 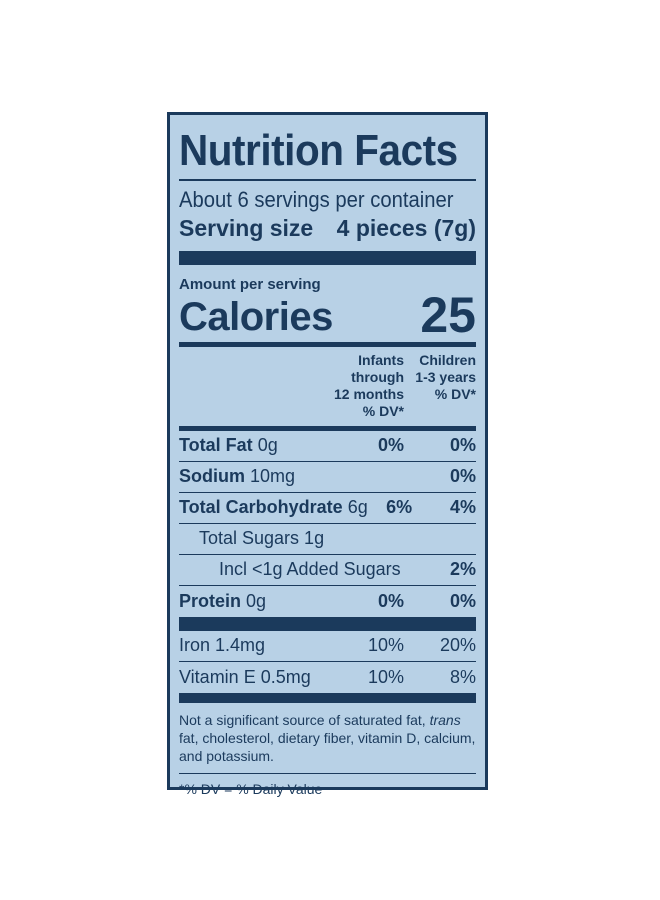 I want to click on serving-size-label: Serving size, so click(x=246, y=227).